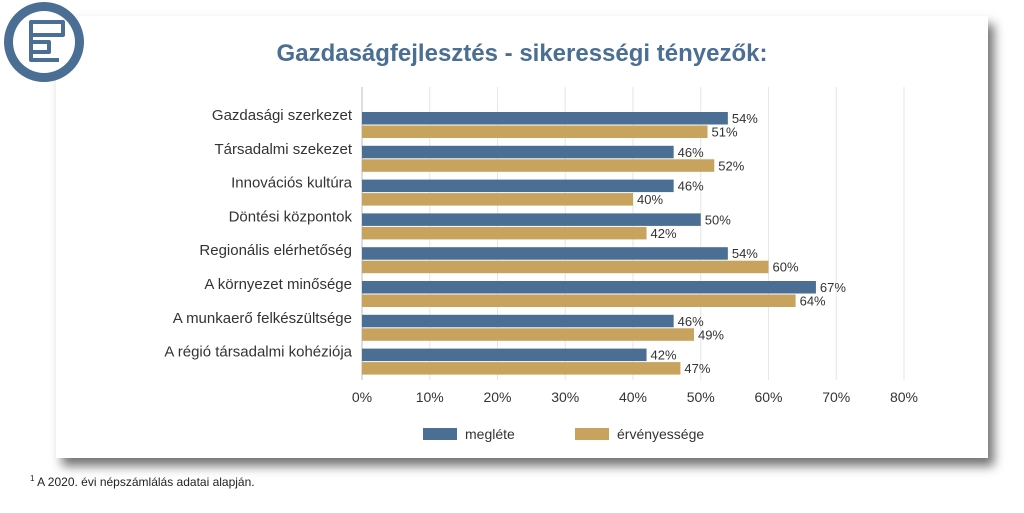  I want to click on legend-label: érvényessége, so click(660, 434).